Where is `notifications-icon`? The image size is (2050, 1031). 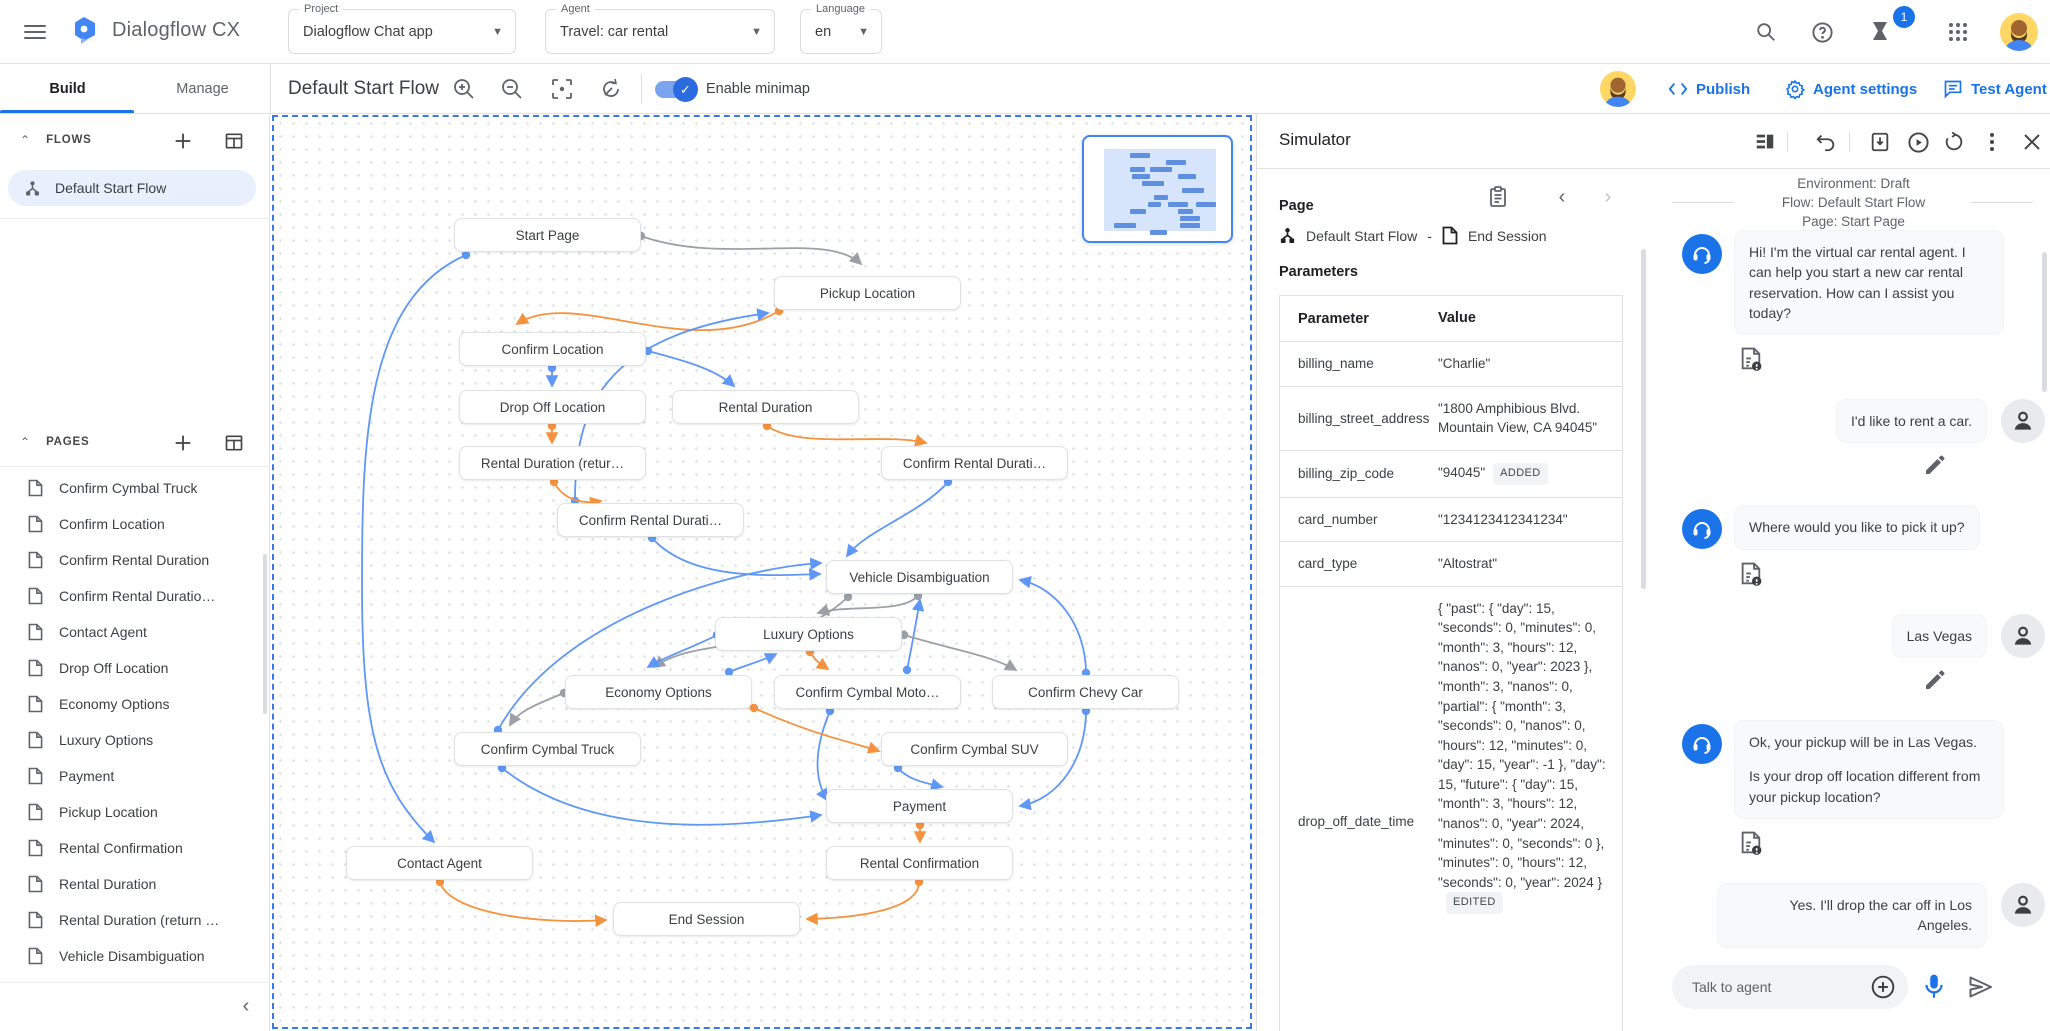
notifications-icon is located at coordinates (1880, 32).